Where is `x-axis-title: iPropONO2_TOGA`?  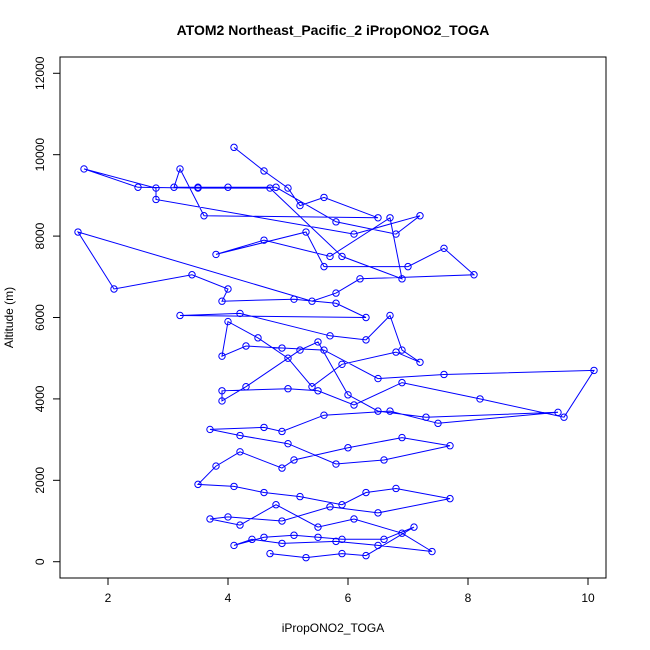
x-axis-title: iPropONO2_TOGA is located at coordinates (333, 628).